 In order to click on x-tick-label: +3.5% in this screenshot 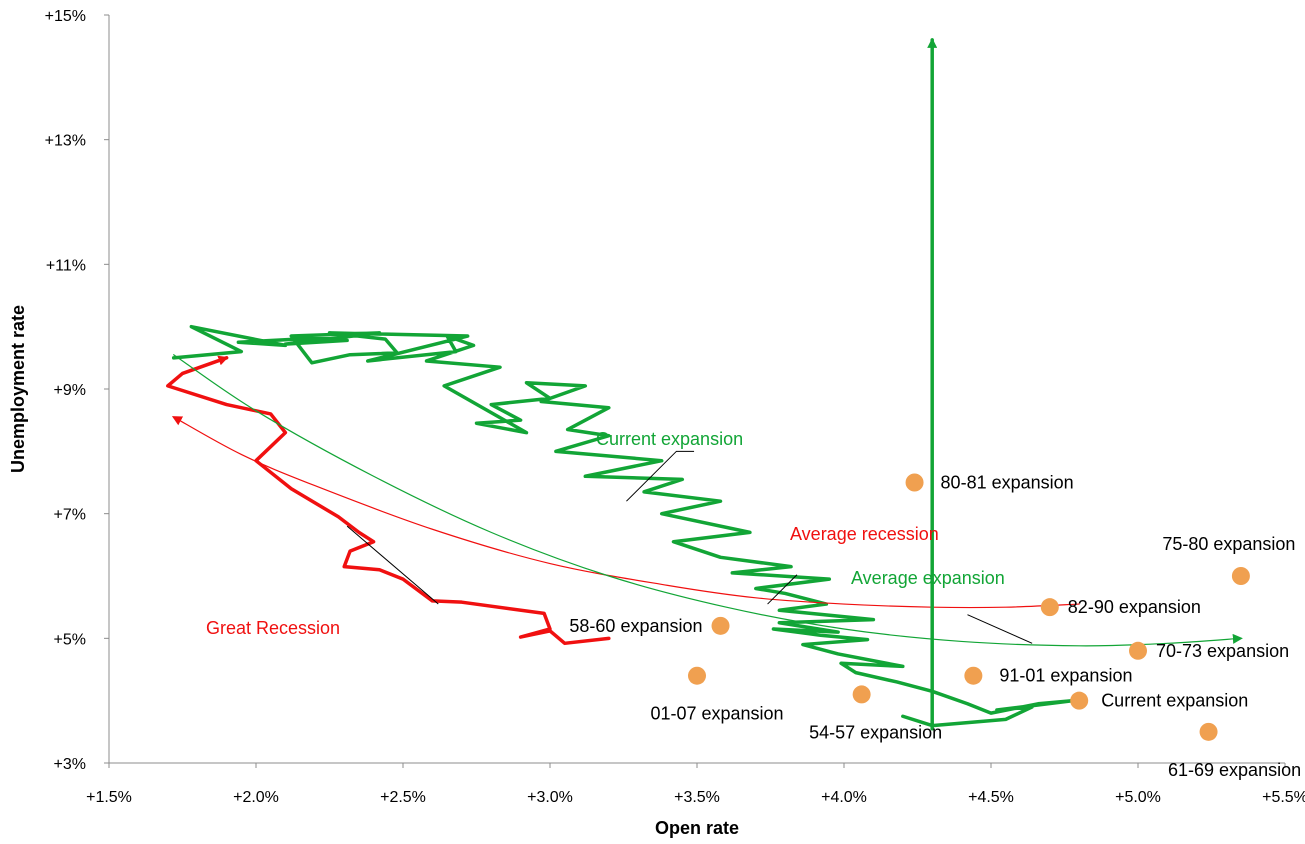, I will do `click(697, 797)`.